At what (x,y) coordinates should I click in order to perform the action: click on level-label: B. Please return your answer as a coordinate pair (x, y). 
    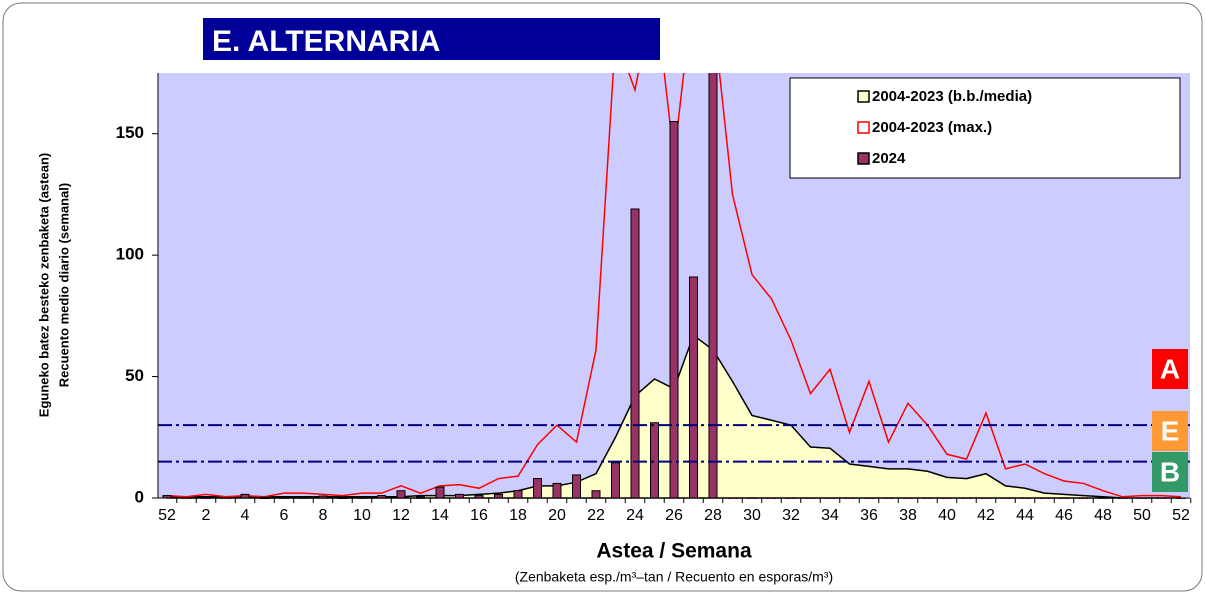
    Looking at the image, I should click on (1170, 471).